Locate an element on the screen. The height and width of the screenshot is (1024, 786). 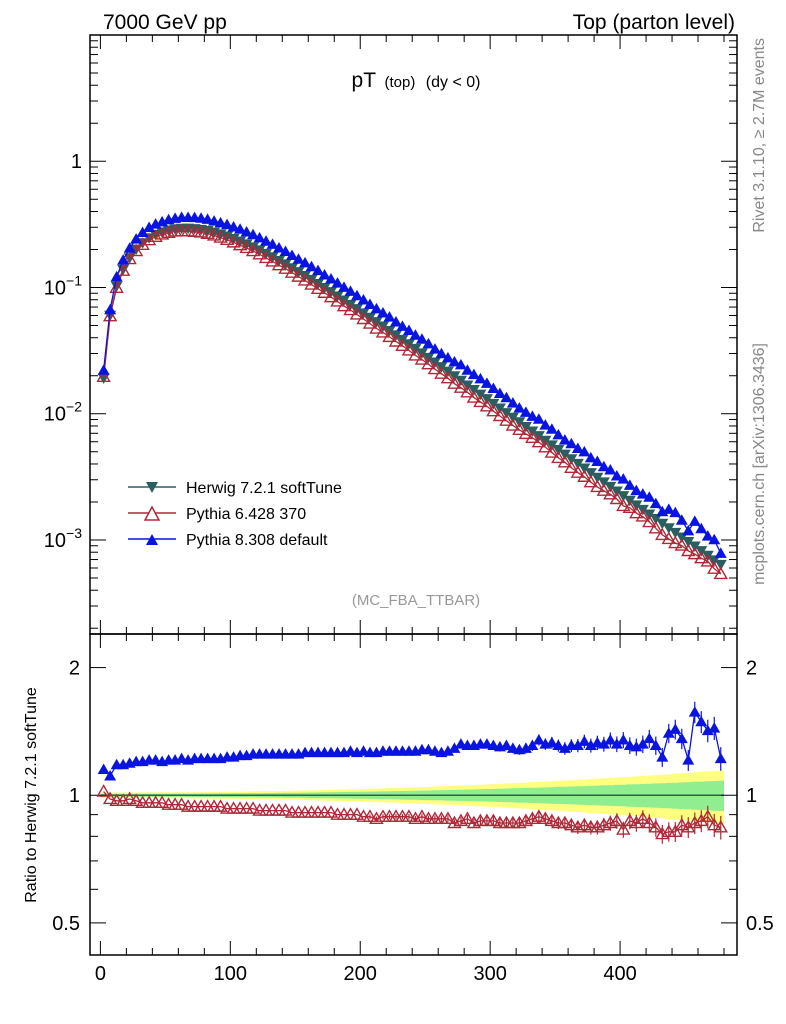
plot-title-suffix: (dy < 0) is located at coordinates (453, 82).